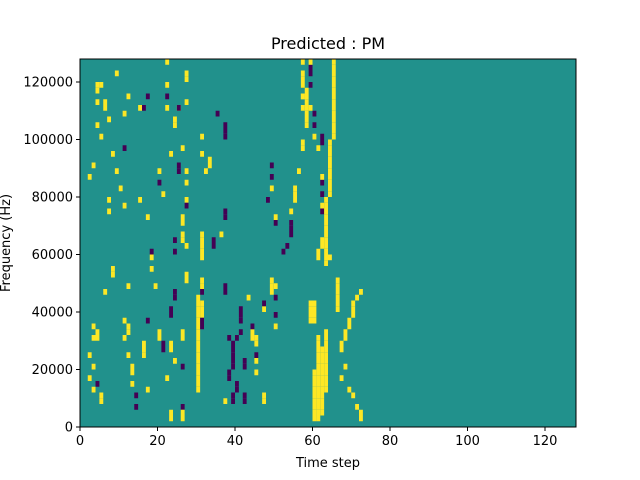 Image resolution: width=640 pixels, height=480 pixels. I want to click on chart-title: Predicted : PM, so click(328, 43).